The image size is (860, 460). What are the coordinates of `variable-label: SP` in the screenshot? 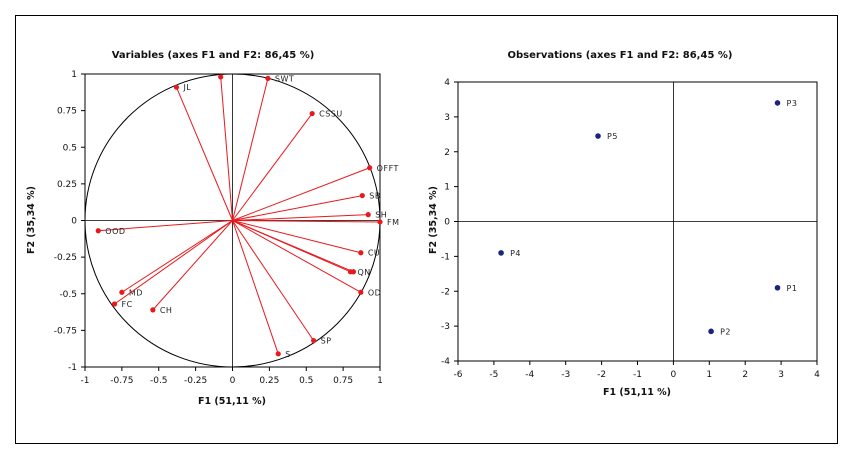 It's located at (326, 341).